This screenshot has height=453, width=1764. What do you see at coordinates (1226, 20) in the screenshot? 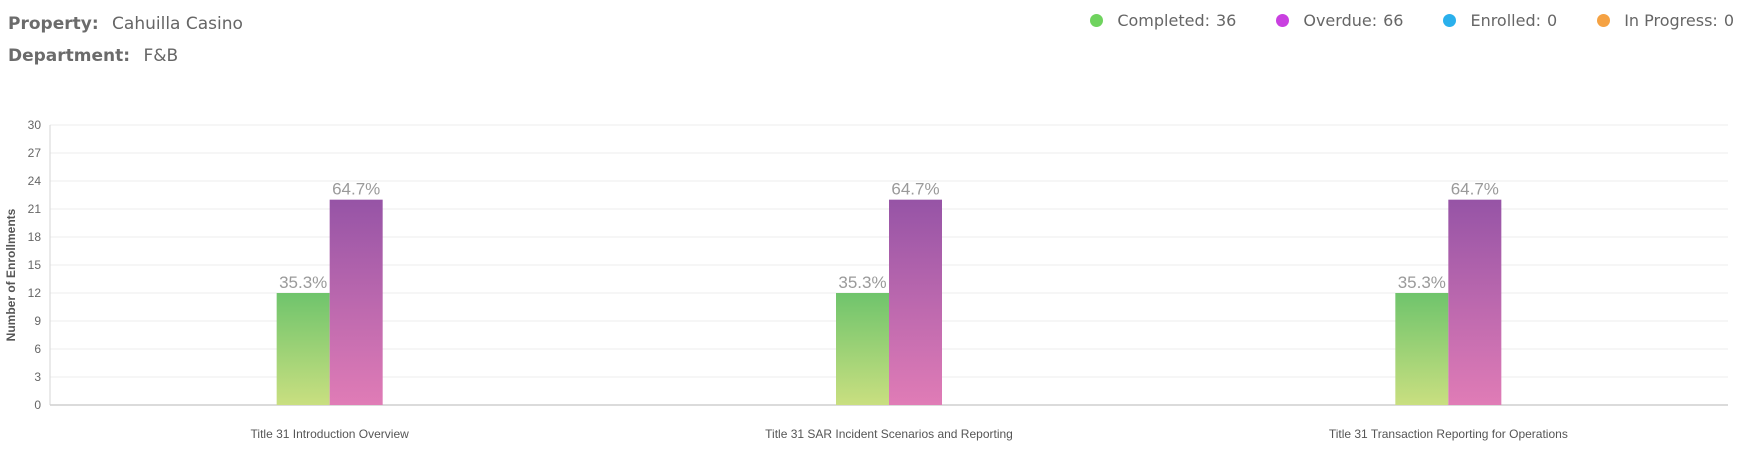
I see `legend-value-completed: 36` at bounding box center [1226, 20].